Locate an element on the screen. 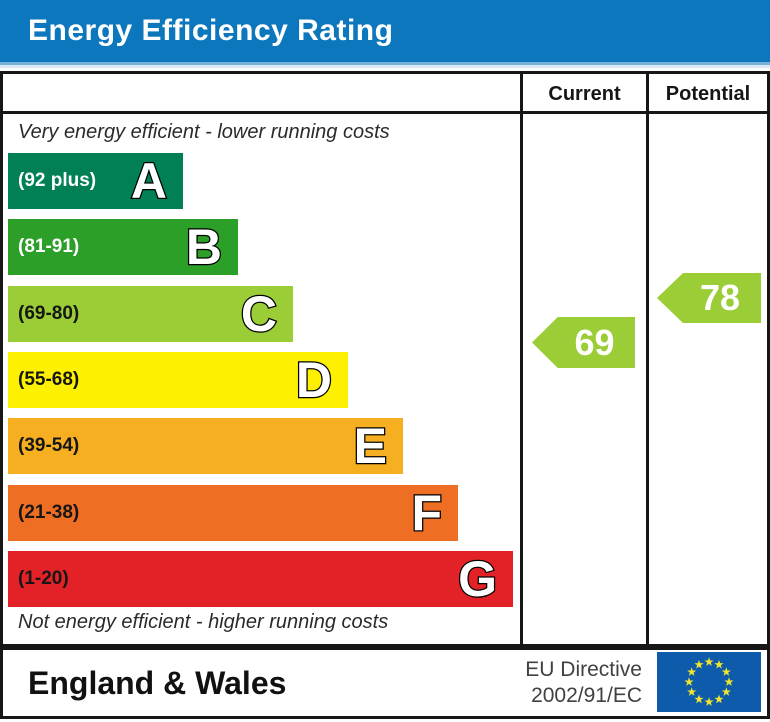  page-title: Energy Efficiency Rating is located at coordinates (211, 30).